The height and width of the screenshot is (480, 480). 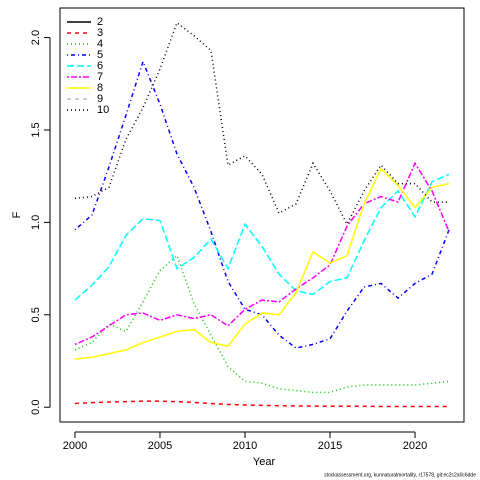 What do you see at coordinates (36, 129) in the screenshot?
I see `y-tick-label: 1.5` at bounding box center [36, 129].